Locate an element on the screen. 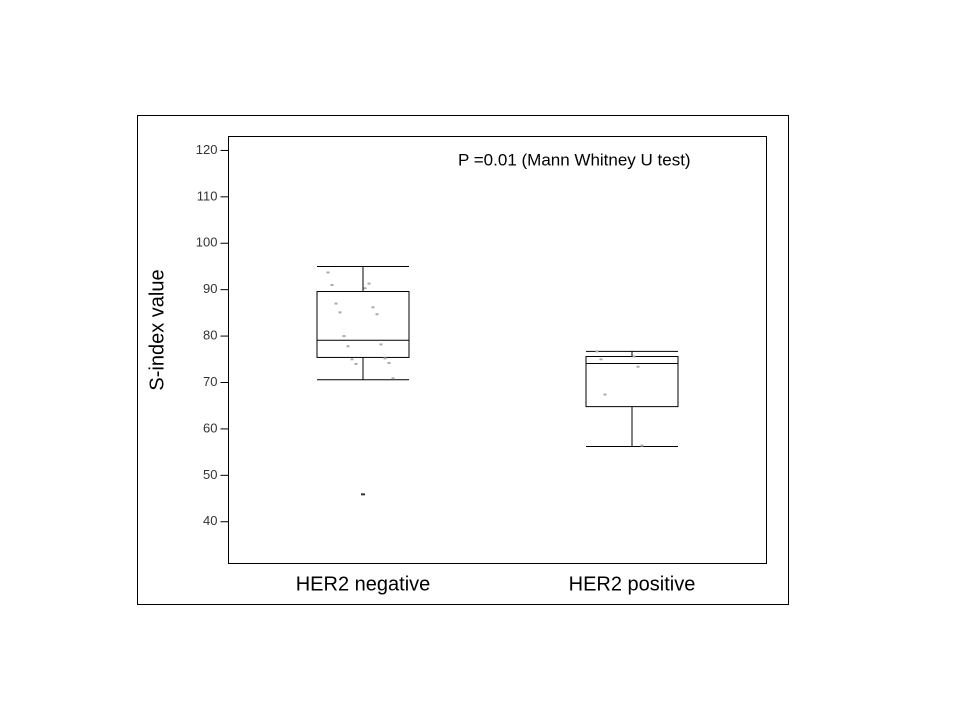 This screenshot has width=960, height=720. y-axis-label: S-index value is located at coordinates (157, 329).